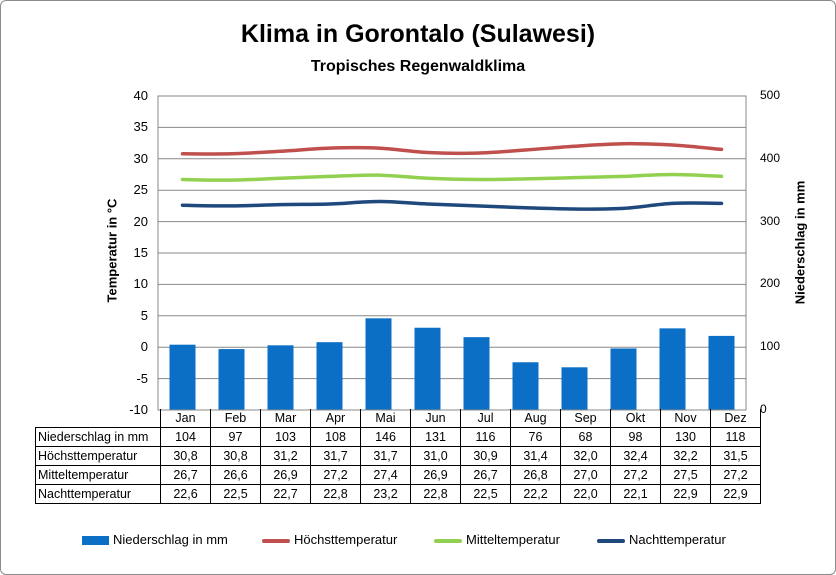 This screenshot has width=836, height=575. What do you see at coordinates (285, 494) in the screenshot?
I see `data-label: 22,7` at bounding box center [285, 494].